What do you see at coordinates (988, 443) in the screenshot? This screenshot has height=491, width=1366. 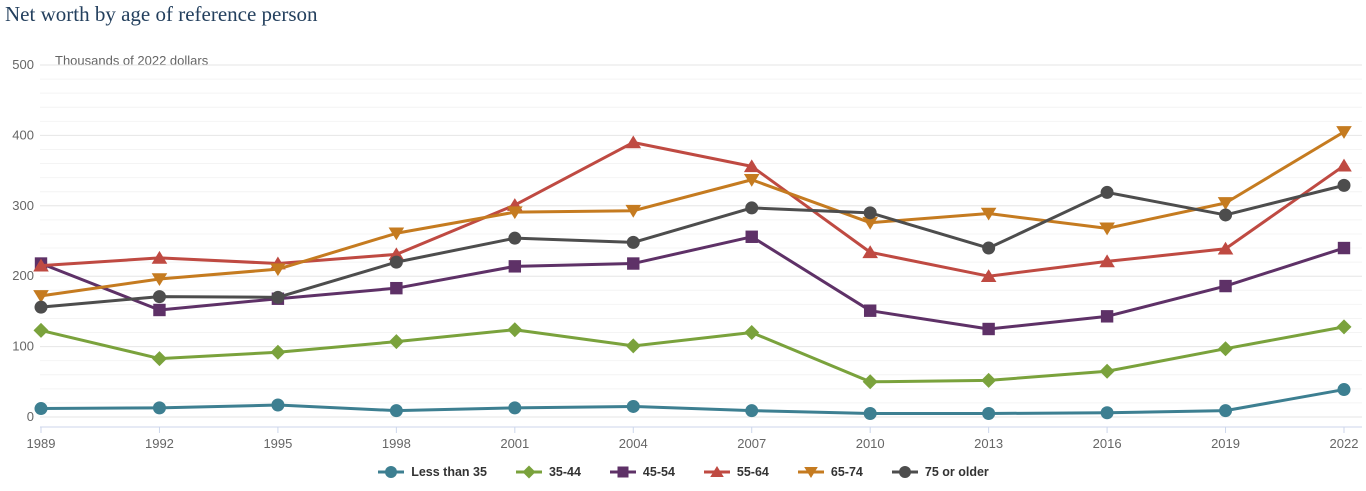 I see `x-axis-tick-label: 2013` at bounding box center [988, 443].